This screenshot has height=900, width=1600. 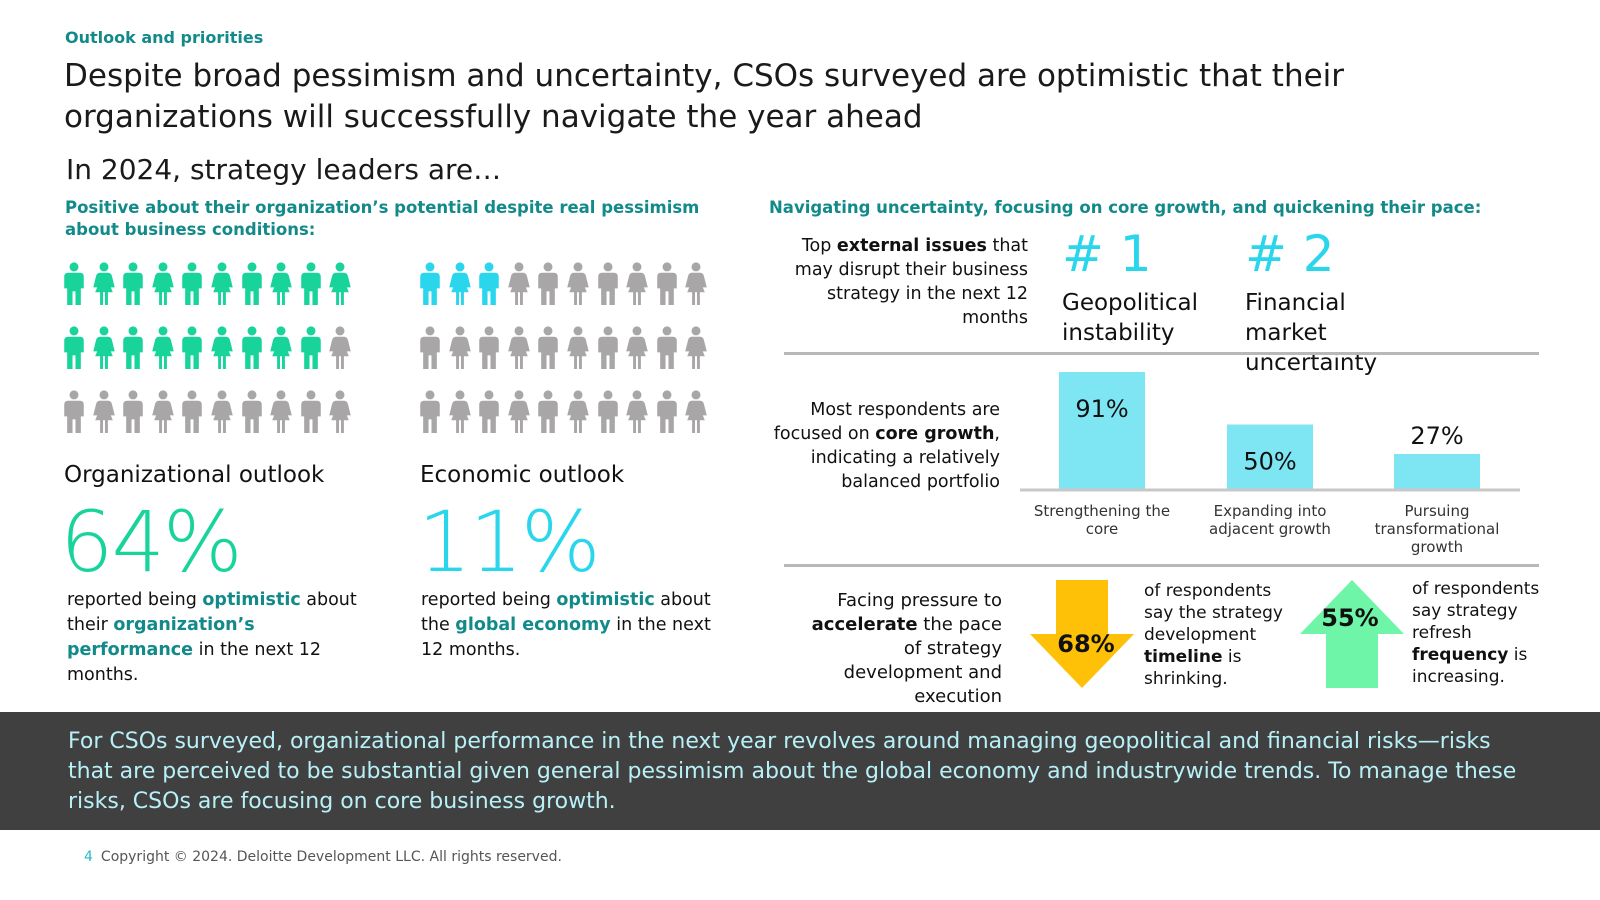 What do you see at coordinates (509, 542) in the screenshot?
I see `economic-outlook-stat: 11%` at bounding box center [509, 542].